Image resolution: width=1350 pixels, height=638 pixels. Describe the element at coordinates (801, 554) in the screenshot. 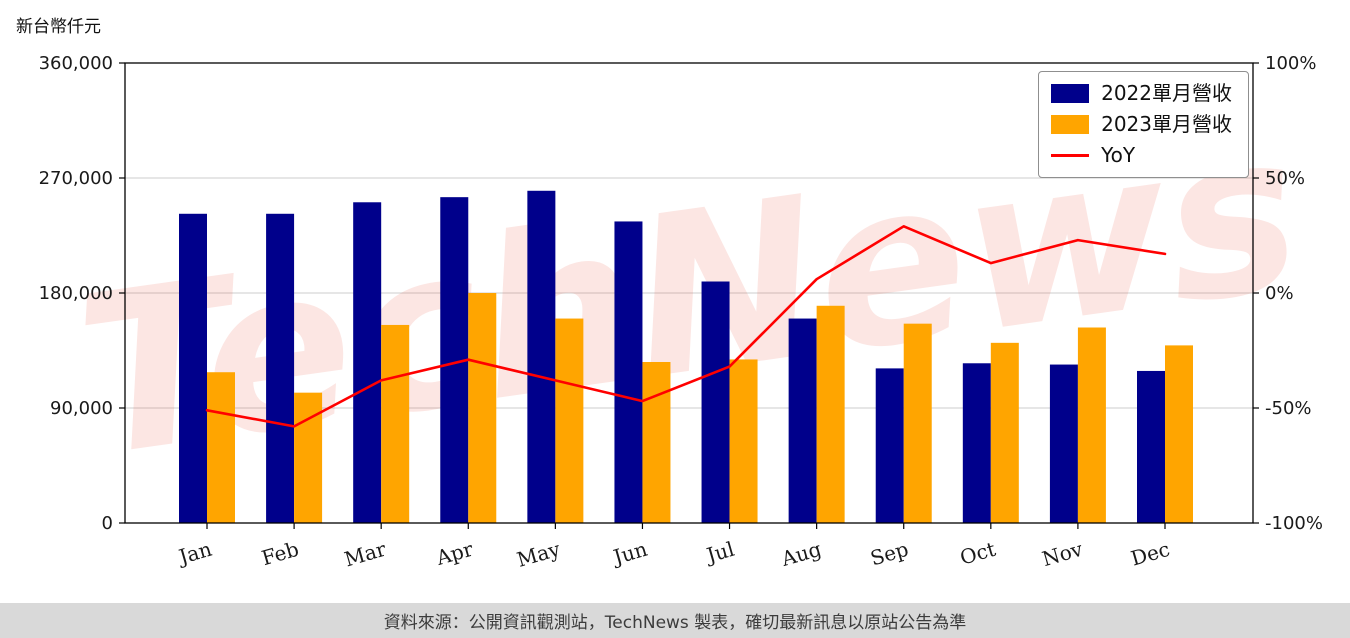

I see `x-tick-Aug: Aug` at that location.